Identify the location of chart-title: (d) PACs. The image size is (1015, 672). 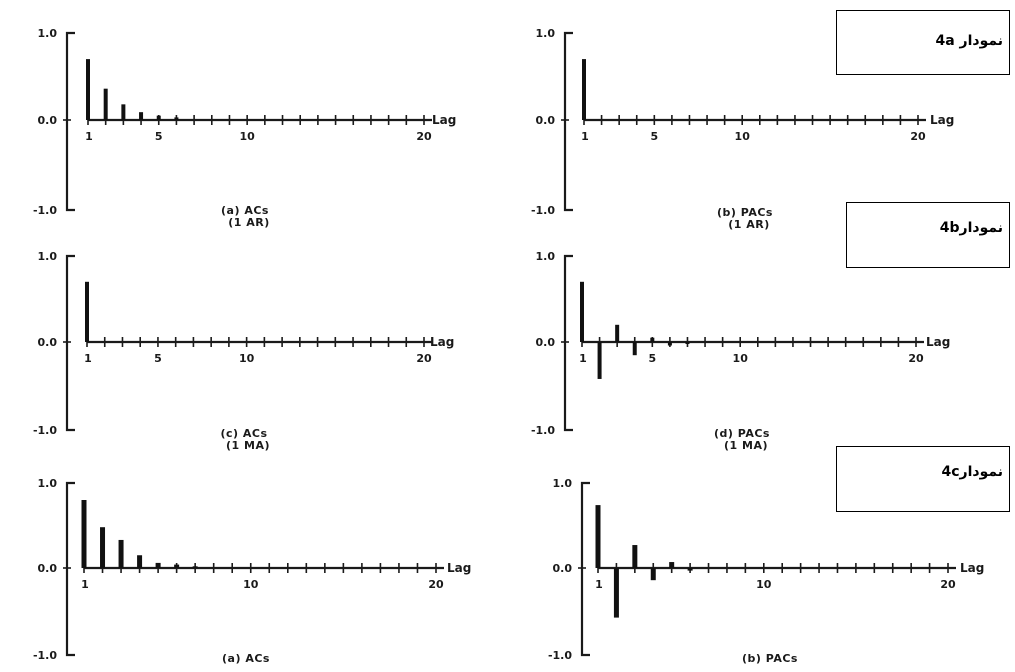
(742, 433).